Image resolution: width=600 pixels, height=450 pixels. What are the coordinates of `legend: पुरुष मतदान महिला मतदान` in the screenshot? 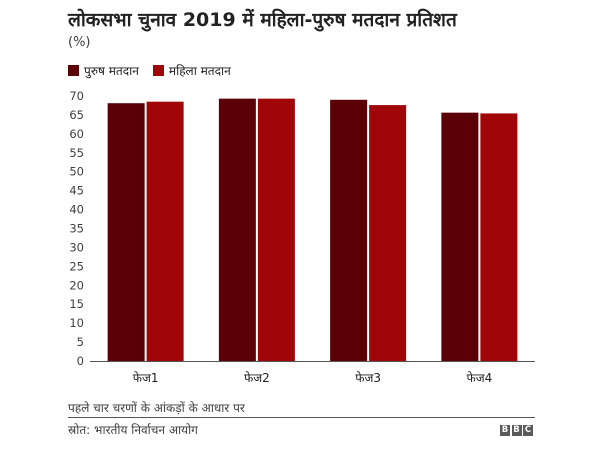 It's located at (156, 70).